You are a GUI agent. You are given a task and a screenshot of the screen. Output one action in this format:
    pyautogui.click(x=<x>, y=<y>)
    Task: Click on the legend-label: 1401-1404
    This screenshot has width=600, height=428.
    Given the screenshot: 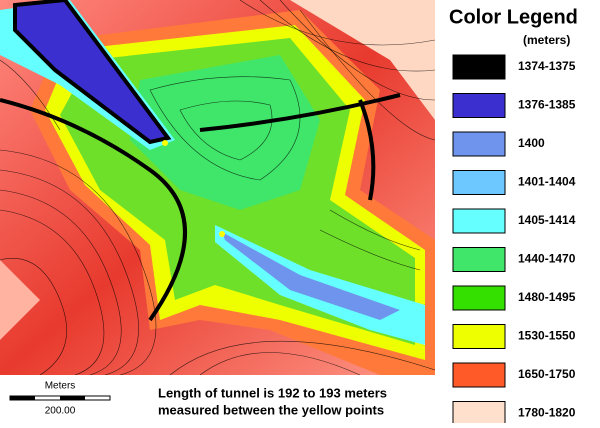 What is the action you would take?
    pyautogui.click(x=547, y=182)
    